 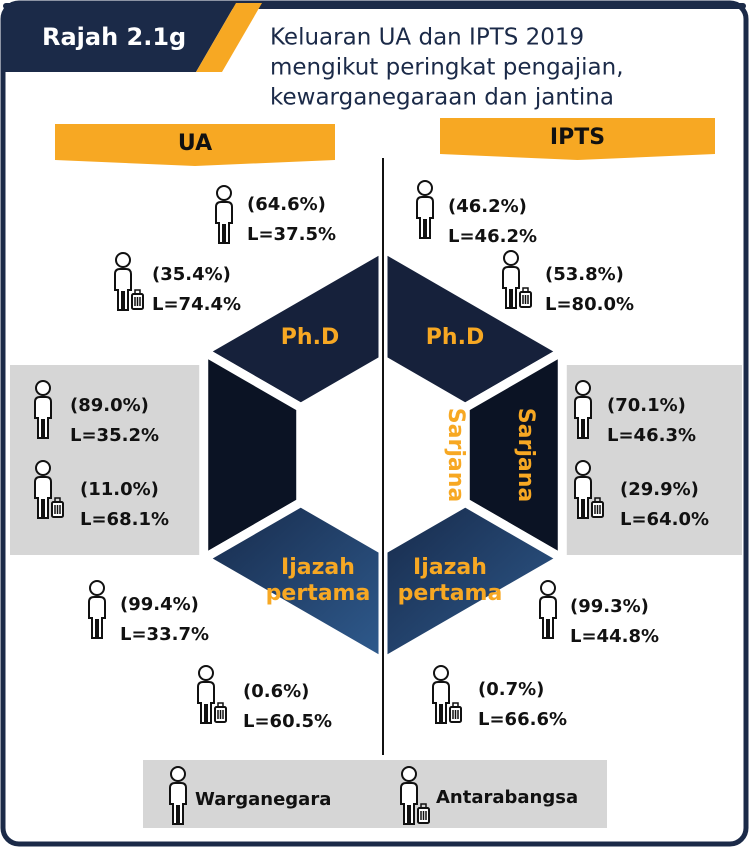 I want to click on male-value: L=33.7%, so click(x=164, y=634).